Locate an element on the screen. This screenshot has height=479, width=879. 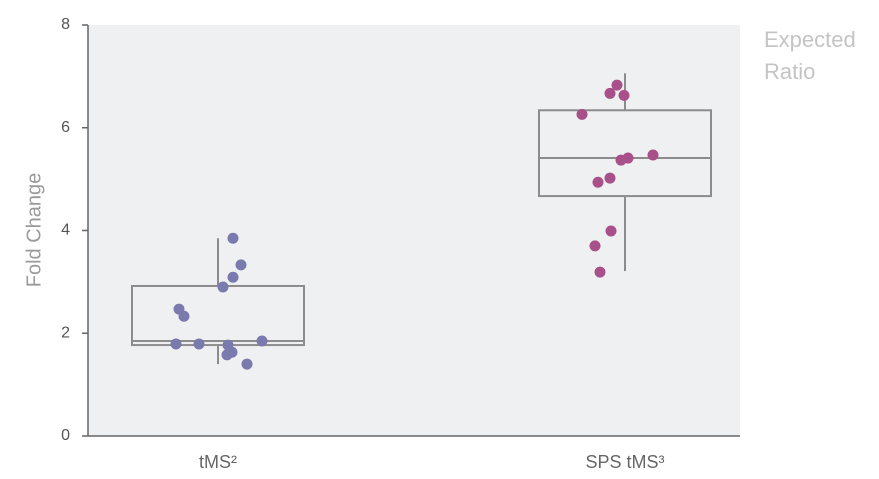
y-tick-label: 4 is located at coordinates (65, 230).